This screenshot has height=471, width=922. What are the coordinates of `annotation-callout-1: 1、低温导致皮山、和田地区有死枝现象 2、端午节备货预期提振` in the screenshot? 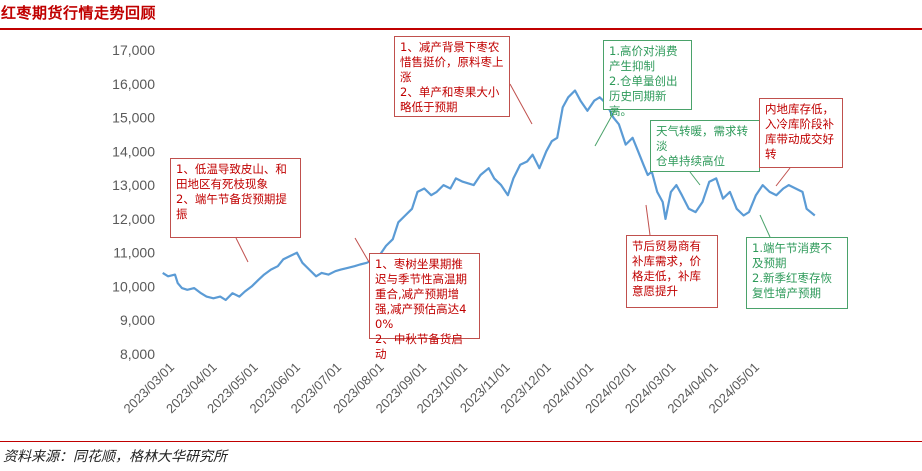 It's located at (235, 198).